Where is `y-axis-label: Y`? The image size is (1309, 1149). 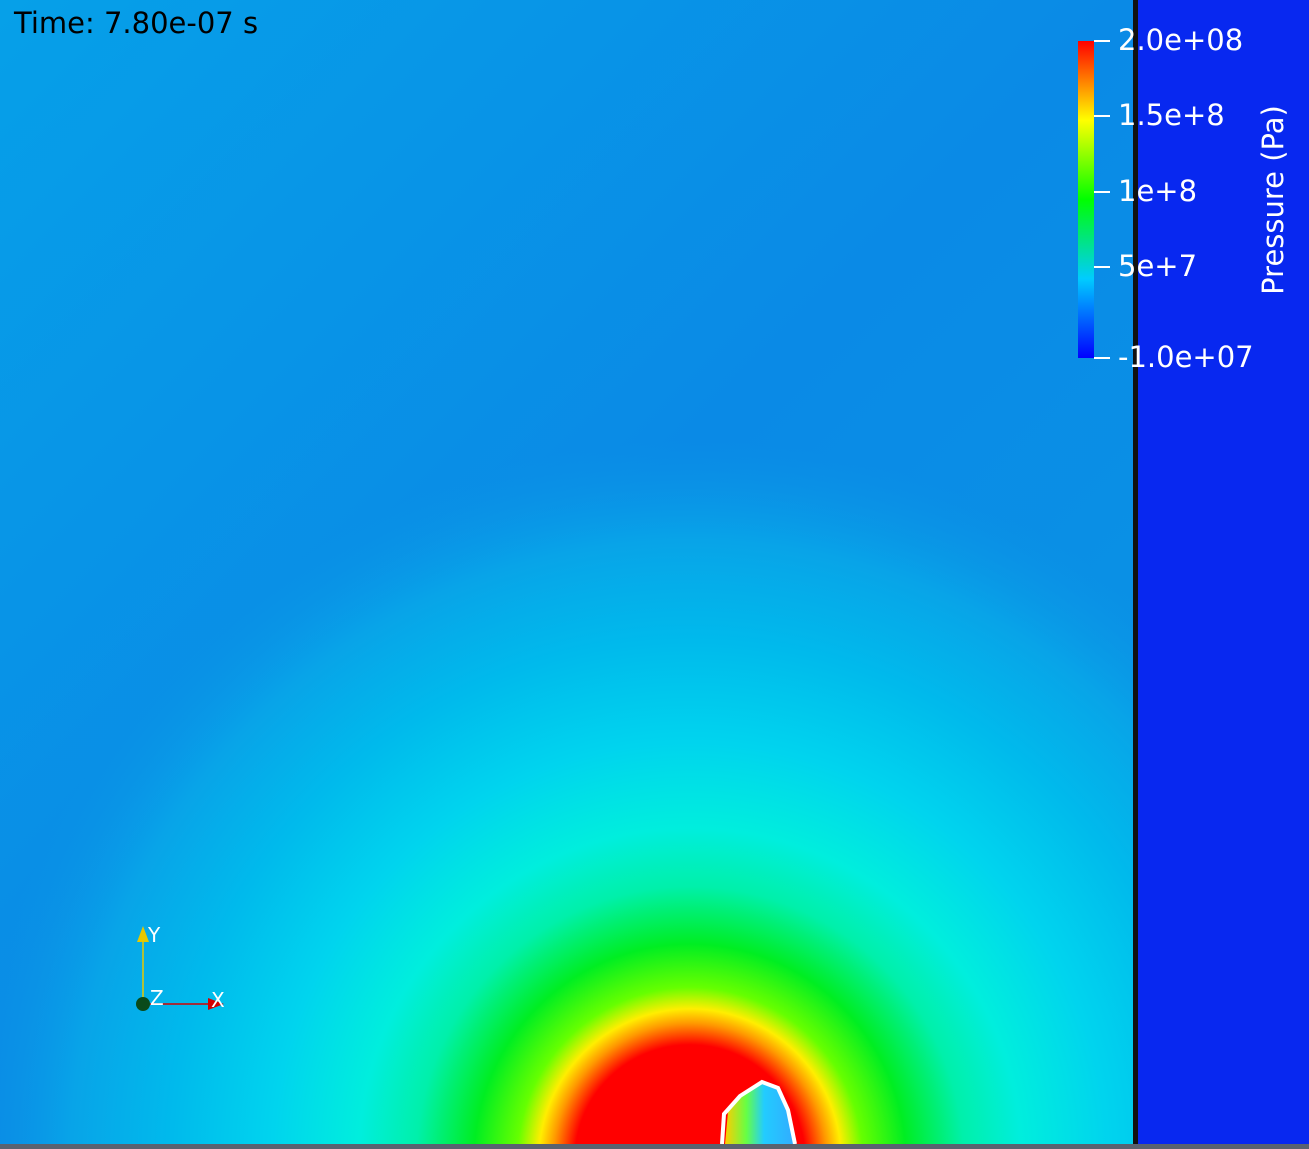
y-axis-label: Y is located at coordinates (154, 935).